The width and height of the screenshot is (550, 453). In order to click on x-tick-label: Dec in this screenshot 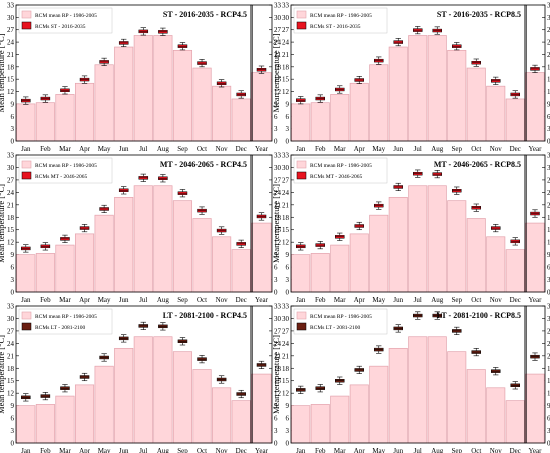, I will do `click(241, 450)`.